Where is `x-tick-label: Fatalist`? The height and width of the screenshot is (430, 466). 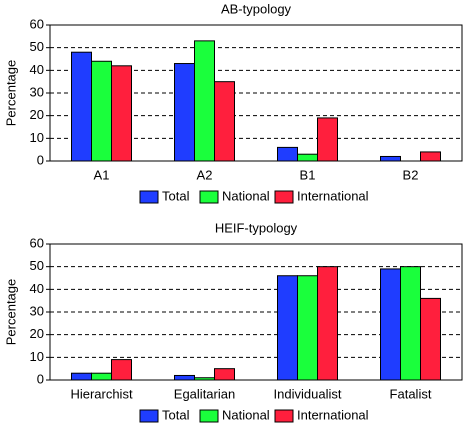 x-tick-label: Fatalist is located at coordinates (411, 393).